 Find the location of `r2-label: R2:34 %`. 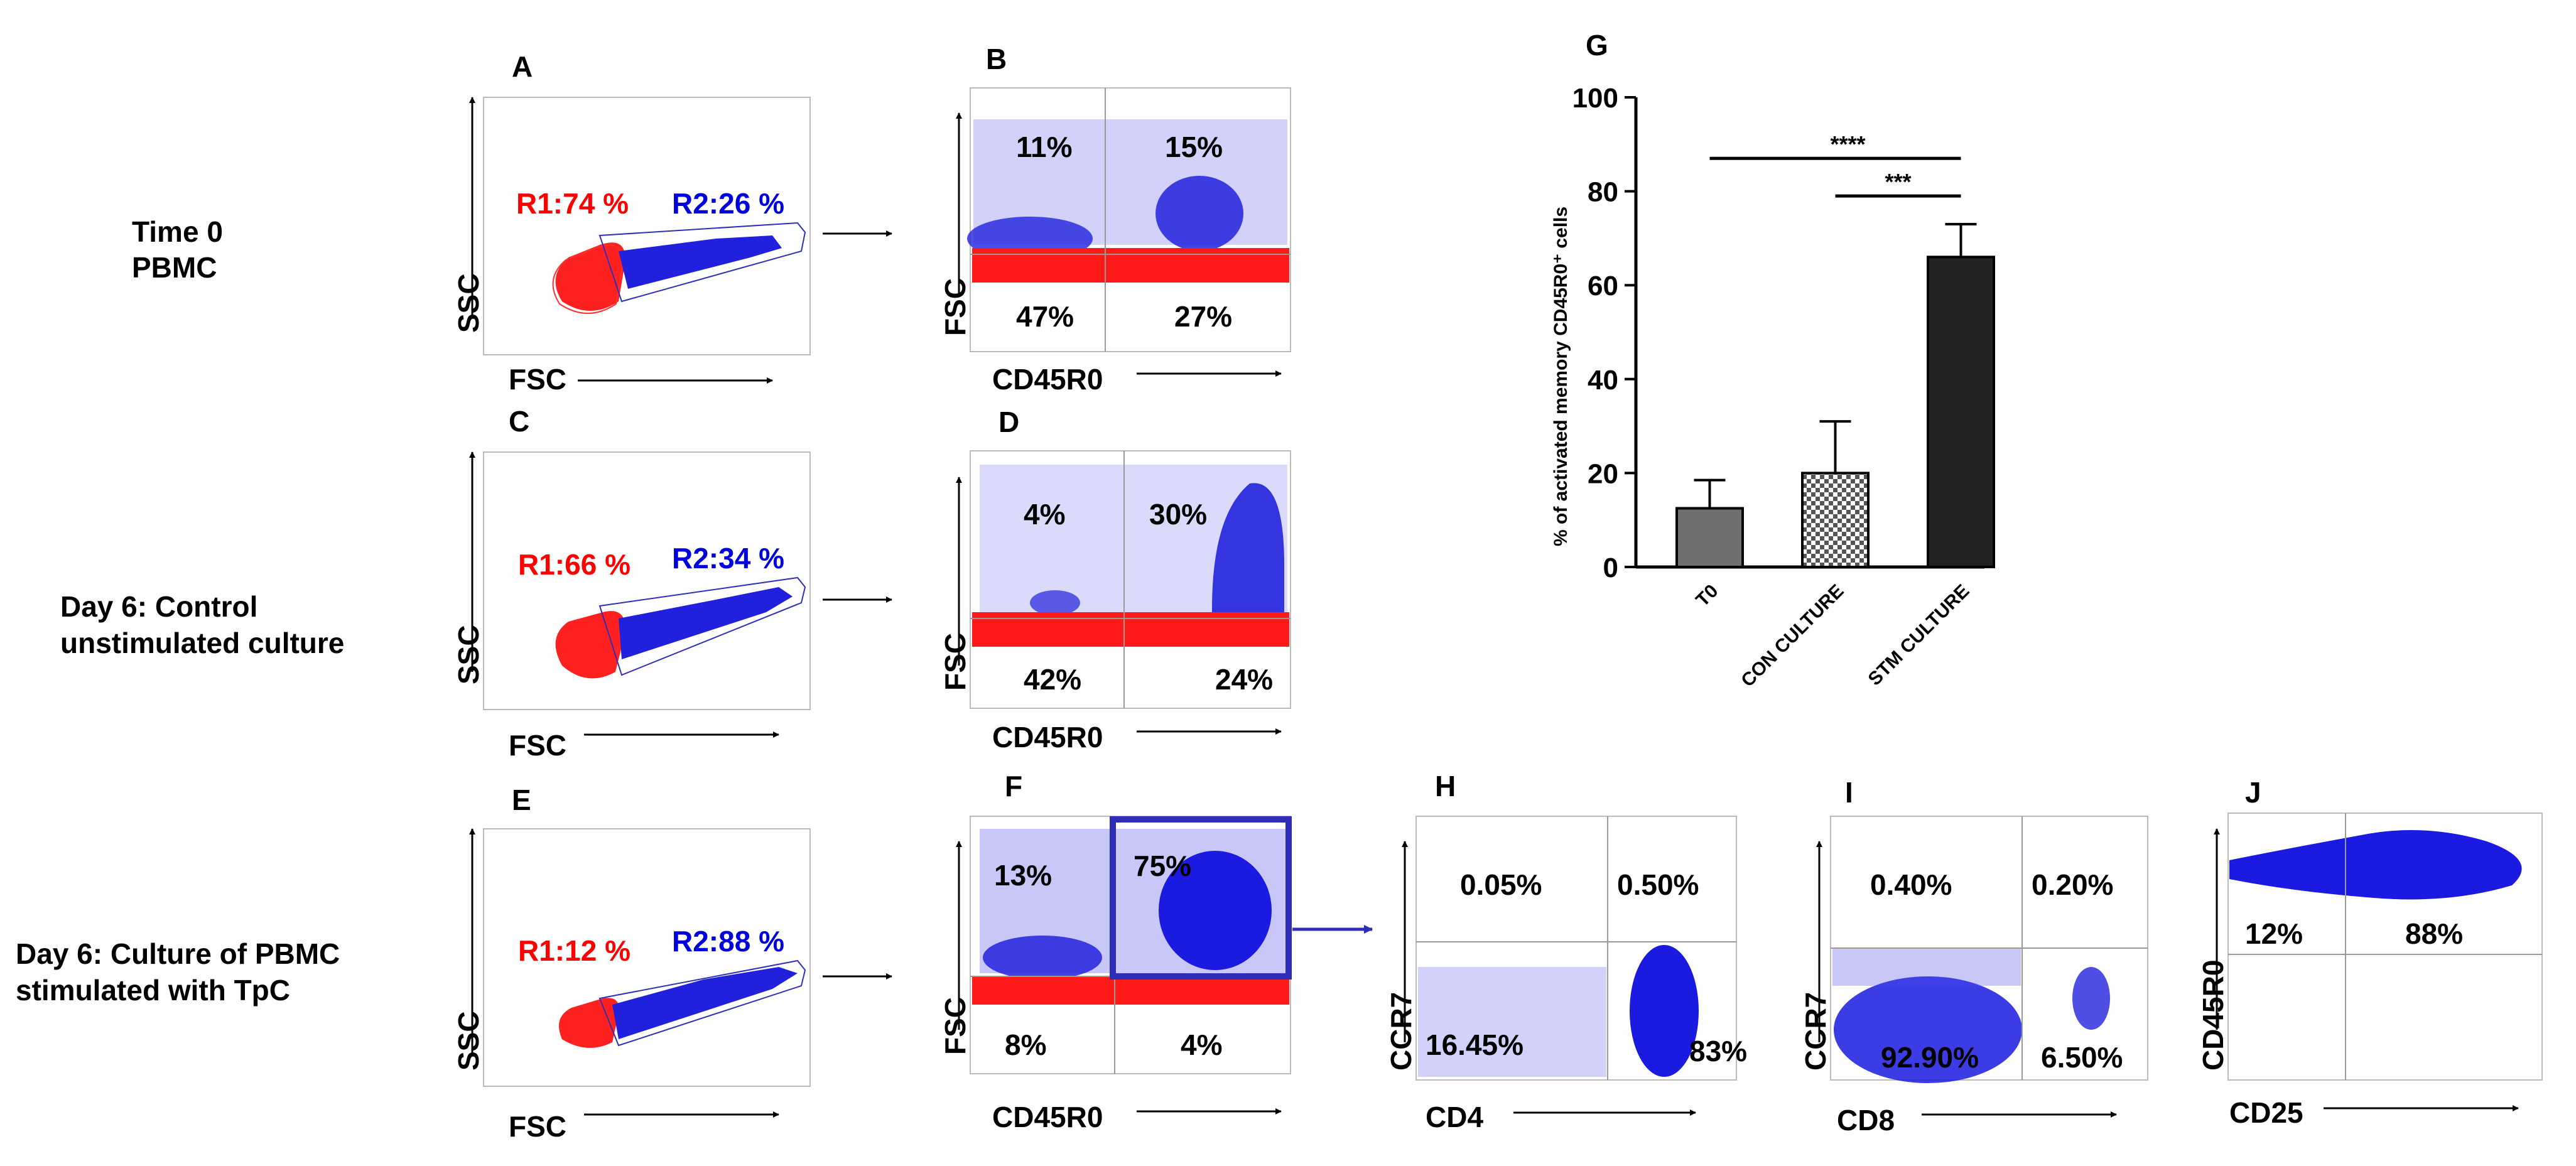

r2-label: R2:34 % is located at coordinates (728, 558).